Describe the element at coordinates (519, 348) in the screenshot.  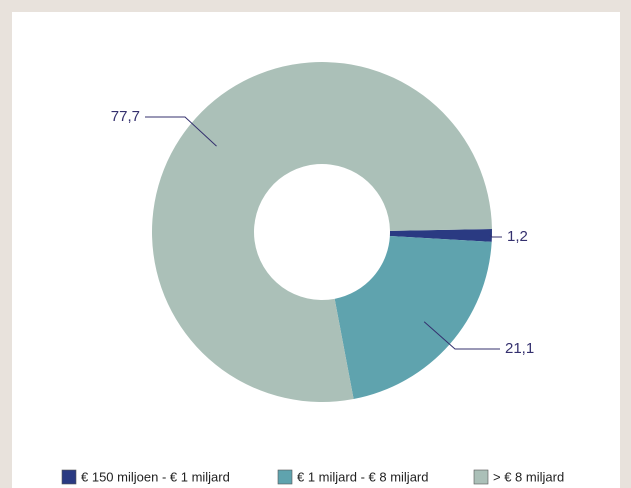
I see `data-label: 21,1` at that location.